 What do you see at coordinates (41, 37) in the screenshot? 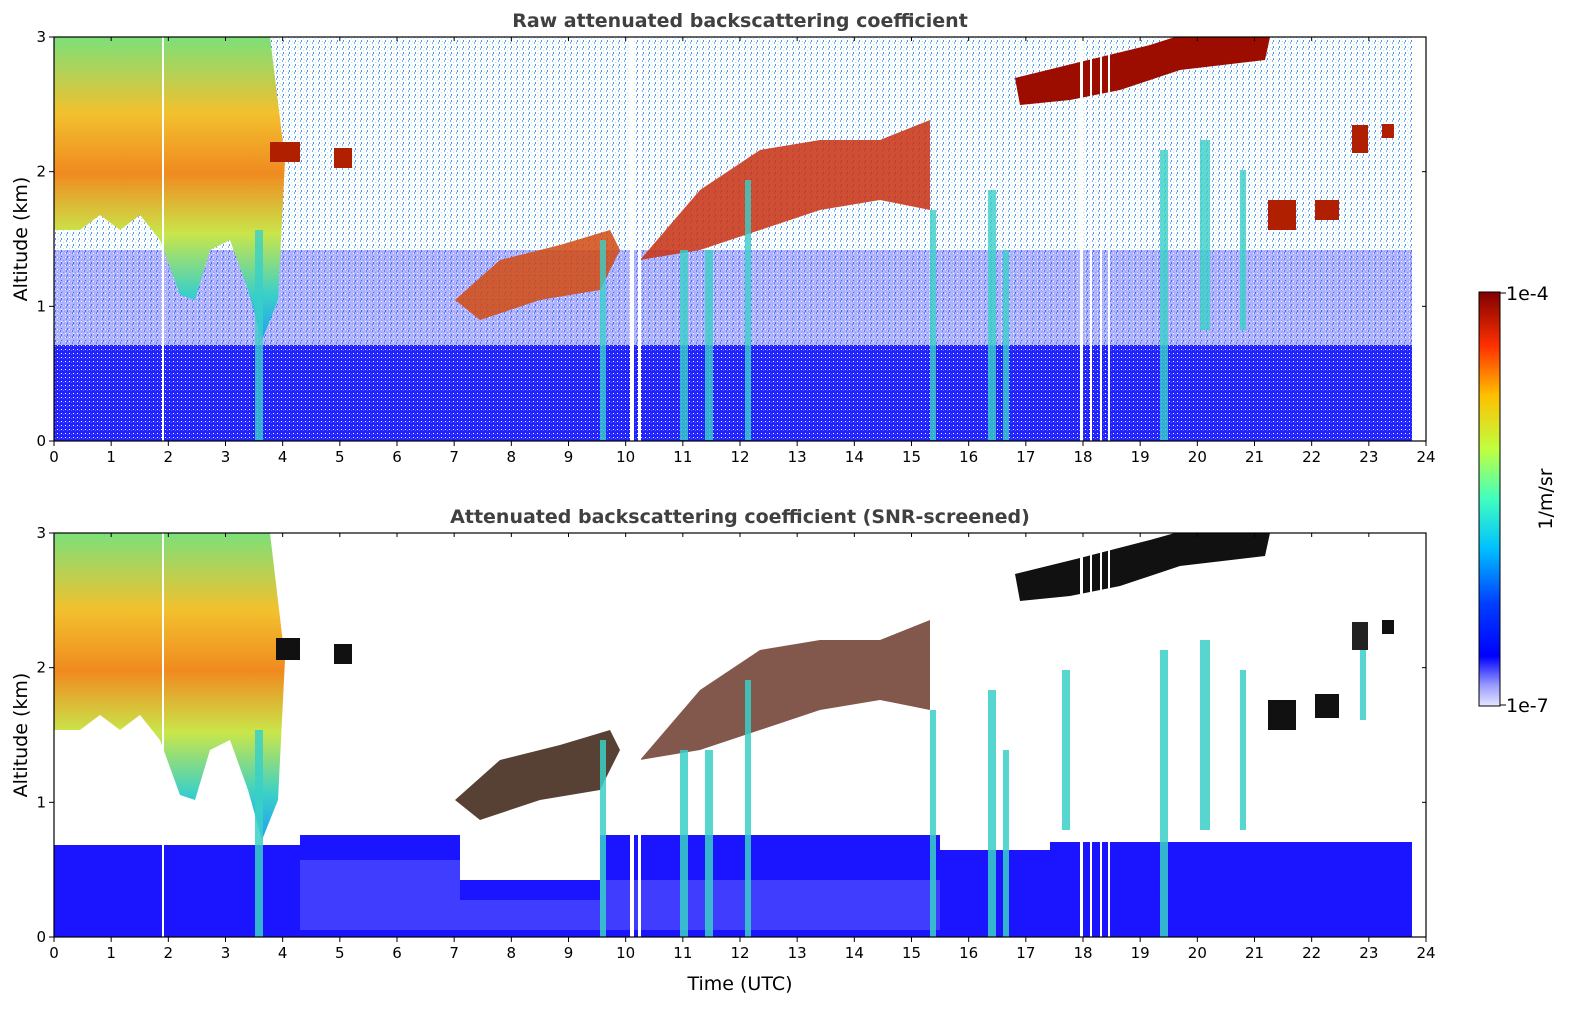
I see `top-y-tick-label: 3` at bounding box center [41, 37].